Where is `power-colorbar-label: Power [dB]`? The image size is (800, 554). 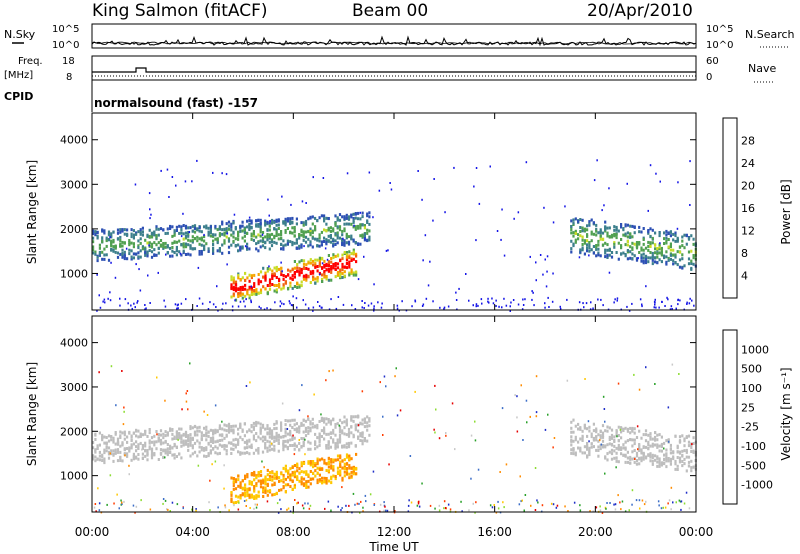 power-colorbar-label: Power [dB] is located at coordinates (786, 211).